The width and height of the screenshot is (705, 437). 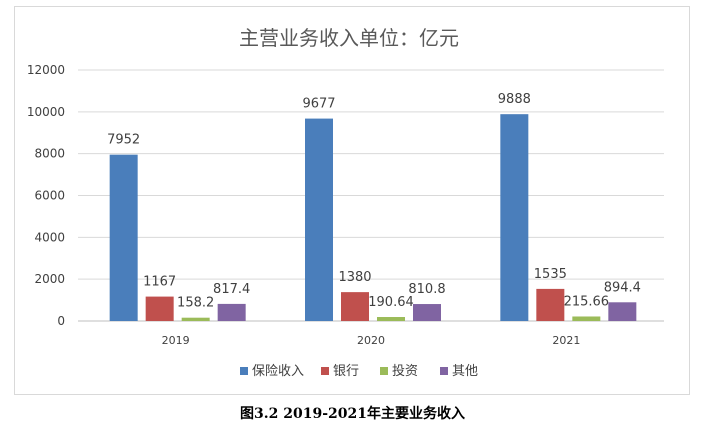 I want to click on chart-title: 主营业务收入单位：亿元, so click(x=349, y=38).